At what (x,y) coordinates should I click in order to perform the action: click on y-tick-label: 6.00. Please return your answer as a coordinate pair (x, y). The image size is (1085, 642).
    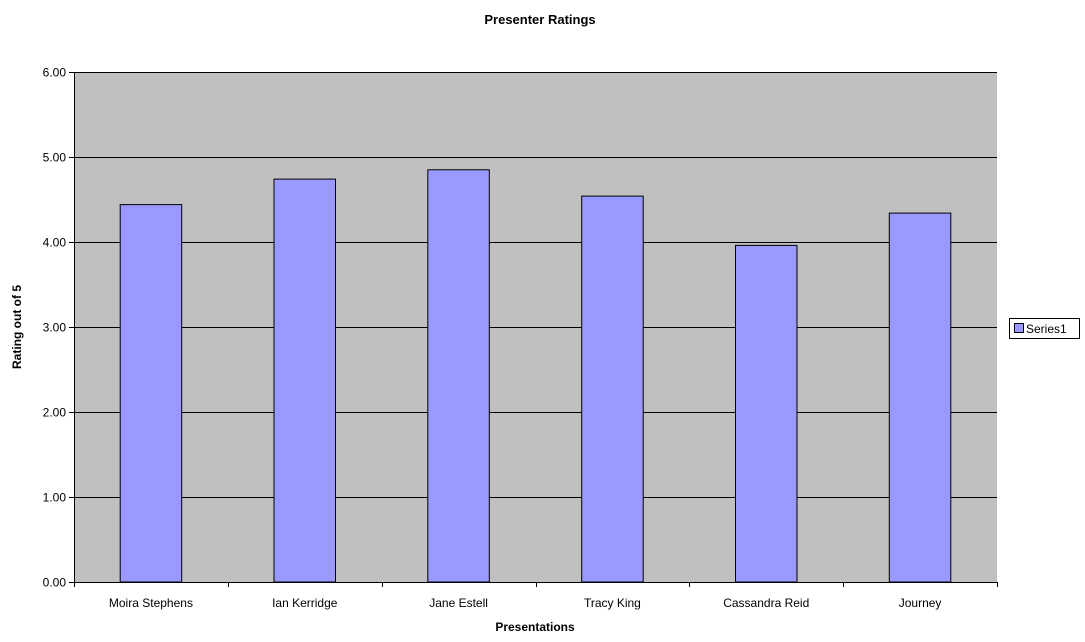
    Looking at the image, I should click on (55, 73).